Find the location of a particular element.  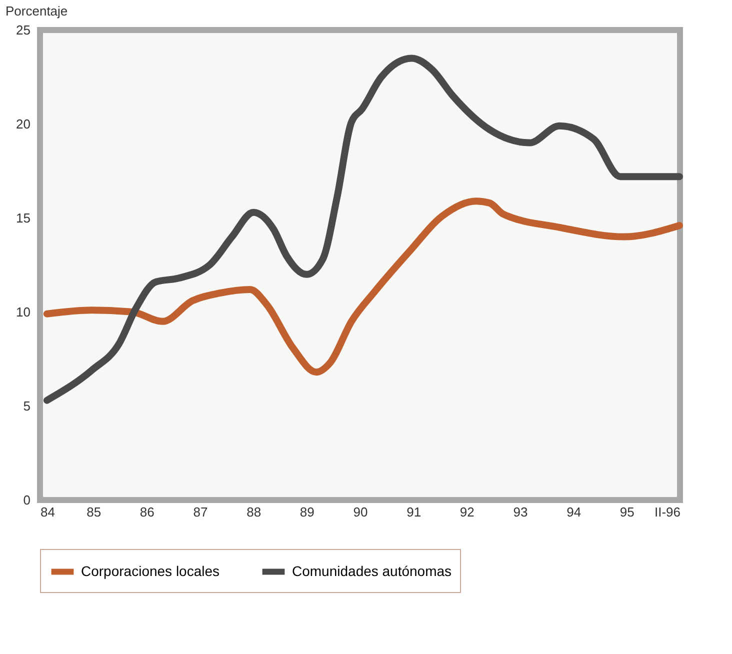

y-tick-label: 20 is located at coordinates (23, 124).